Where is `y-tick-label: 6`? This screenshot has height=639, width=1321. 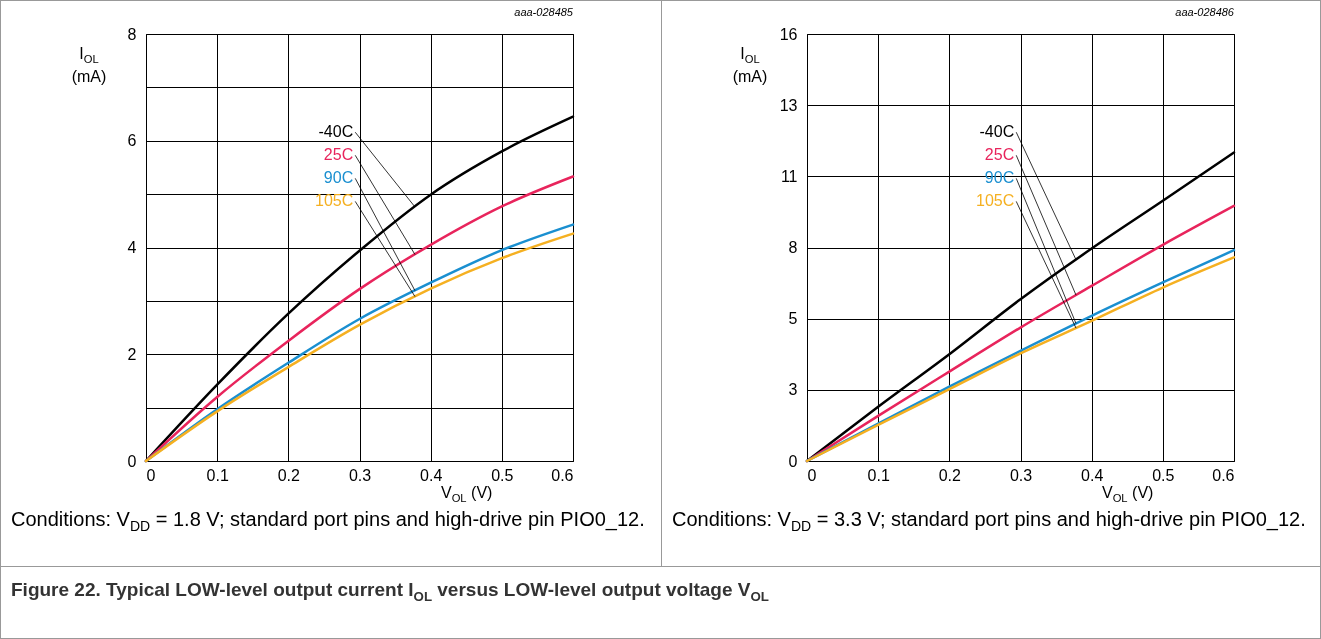
y-tick-label: 6 is located at coordinates (132, 141).